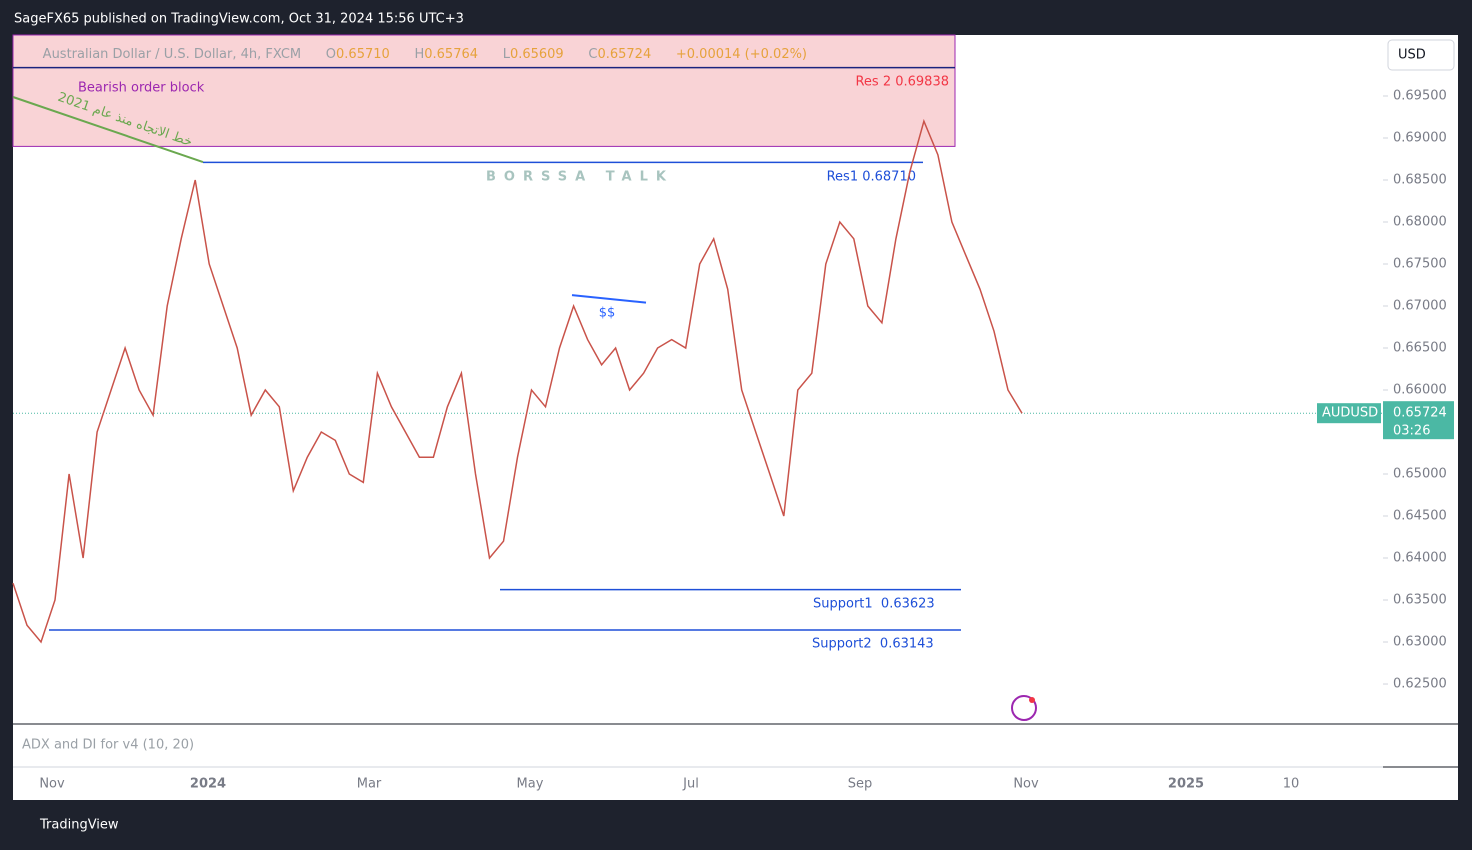  I want to click on countdown: 03:26, so click(1411, 431).